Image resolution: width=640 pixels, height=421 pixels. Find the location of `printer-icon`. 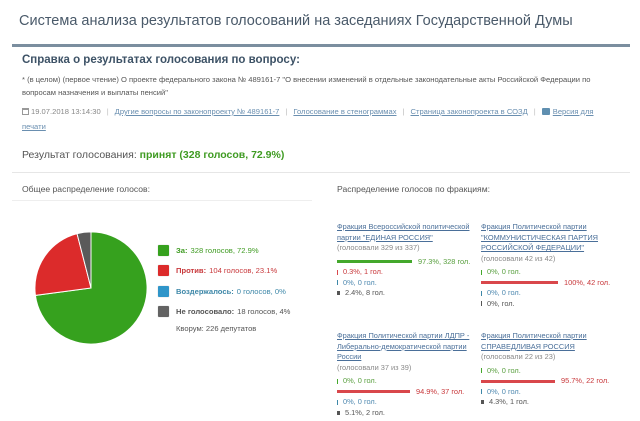

printer-icon is located at coordinates (545, 111).